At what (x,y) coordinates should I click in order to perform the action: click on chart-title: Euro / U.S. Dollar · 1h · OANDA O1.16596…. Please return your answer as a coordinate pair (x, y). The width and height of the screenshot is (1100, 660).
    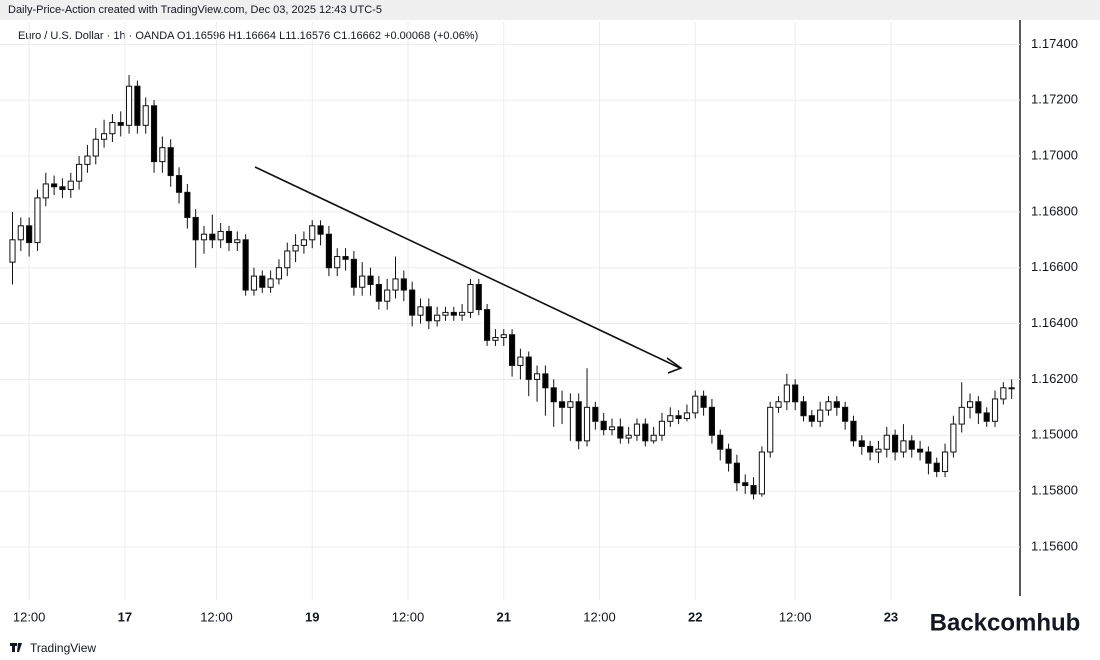
    Looking at the image, I should click on (248, 36).